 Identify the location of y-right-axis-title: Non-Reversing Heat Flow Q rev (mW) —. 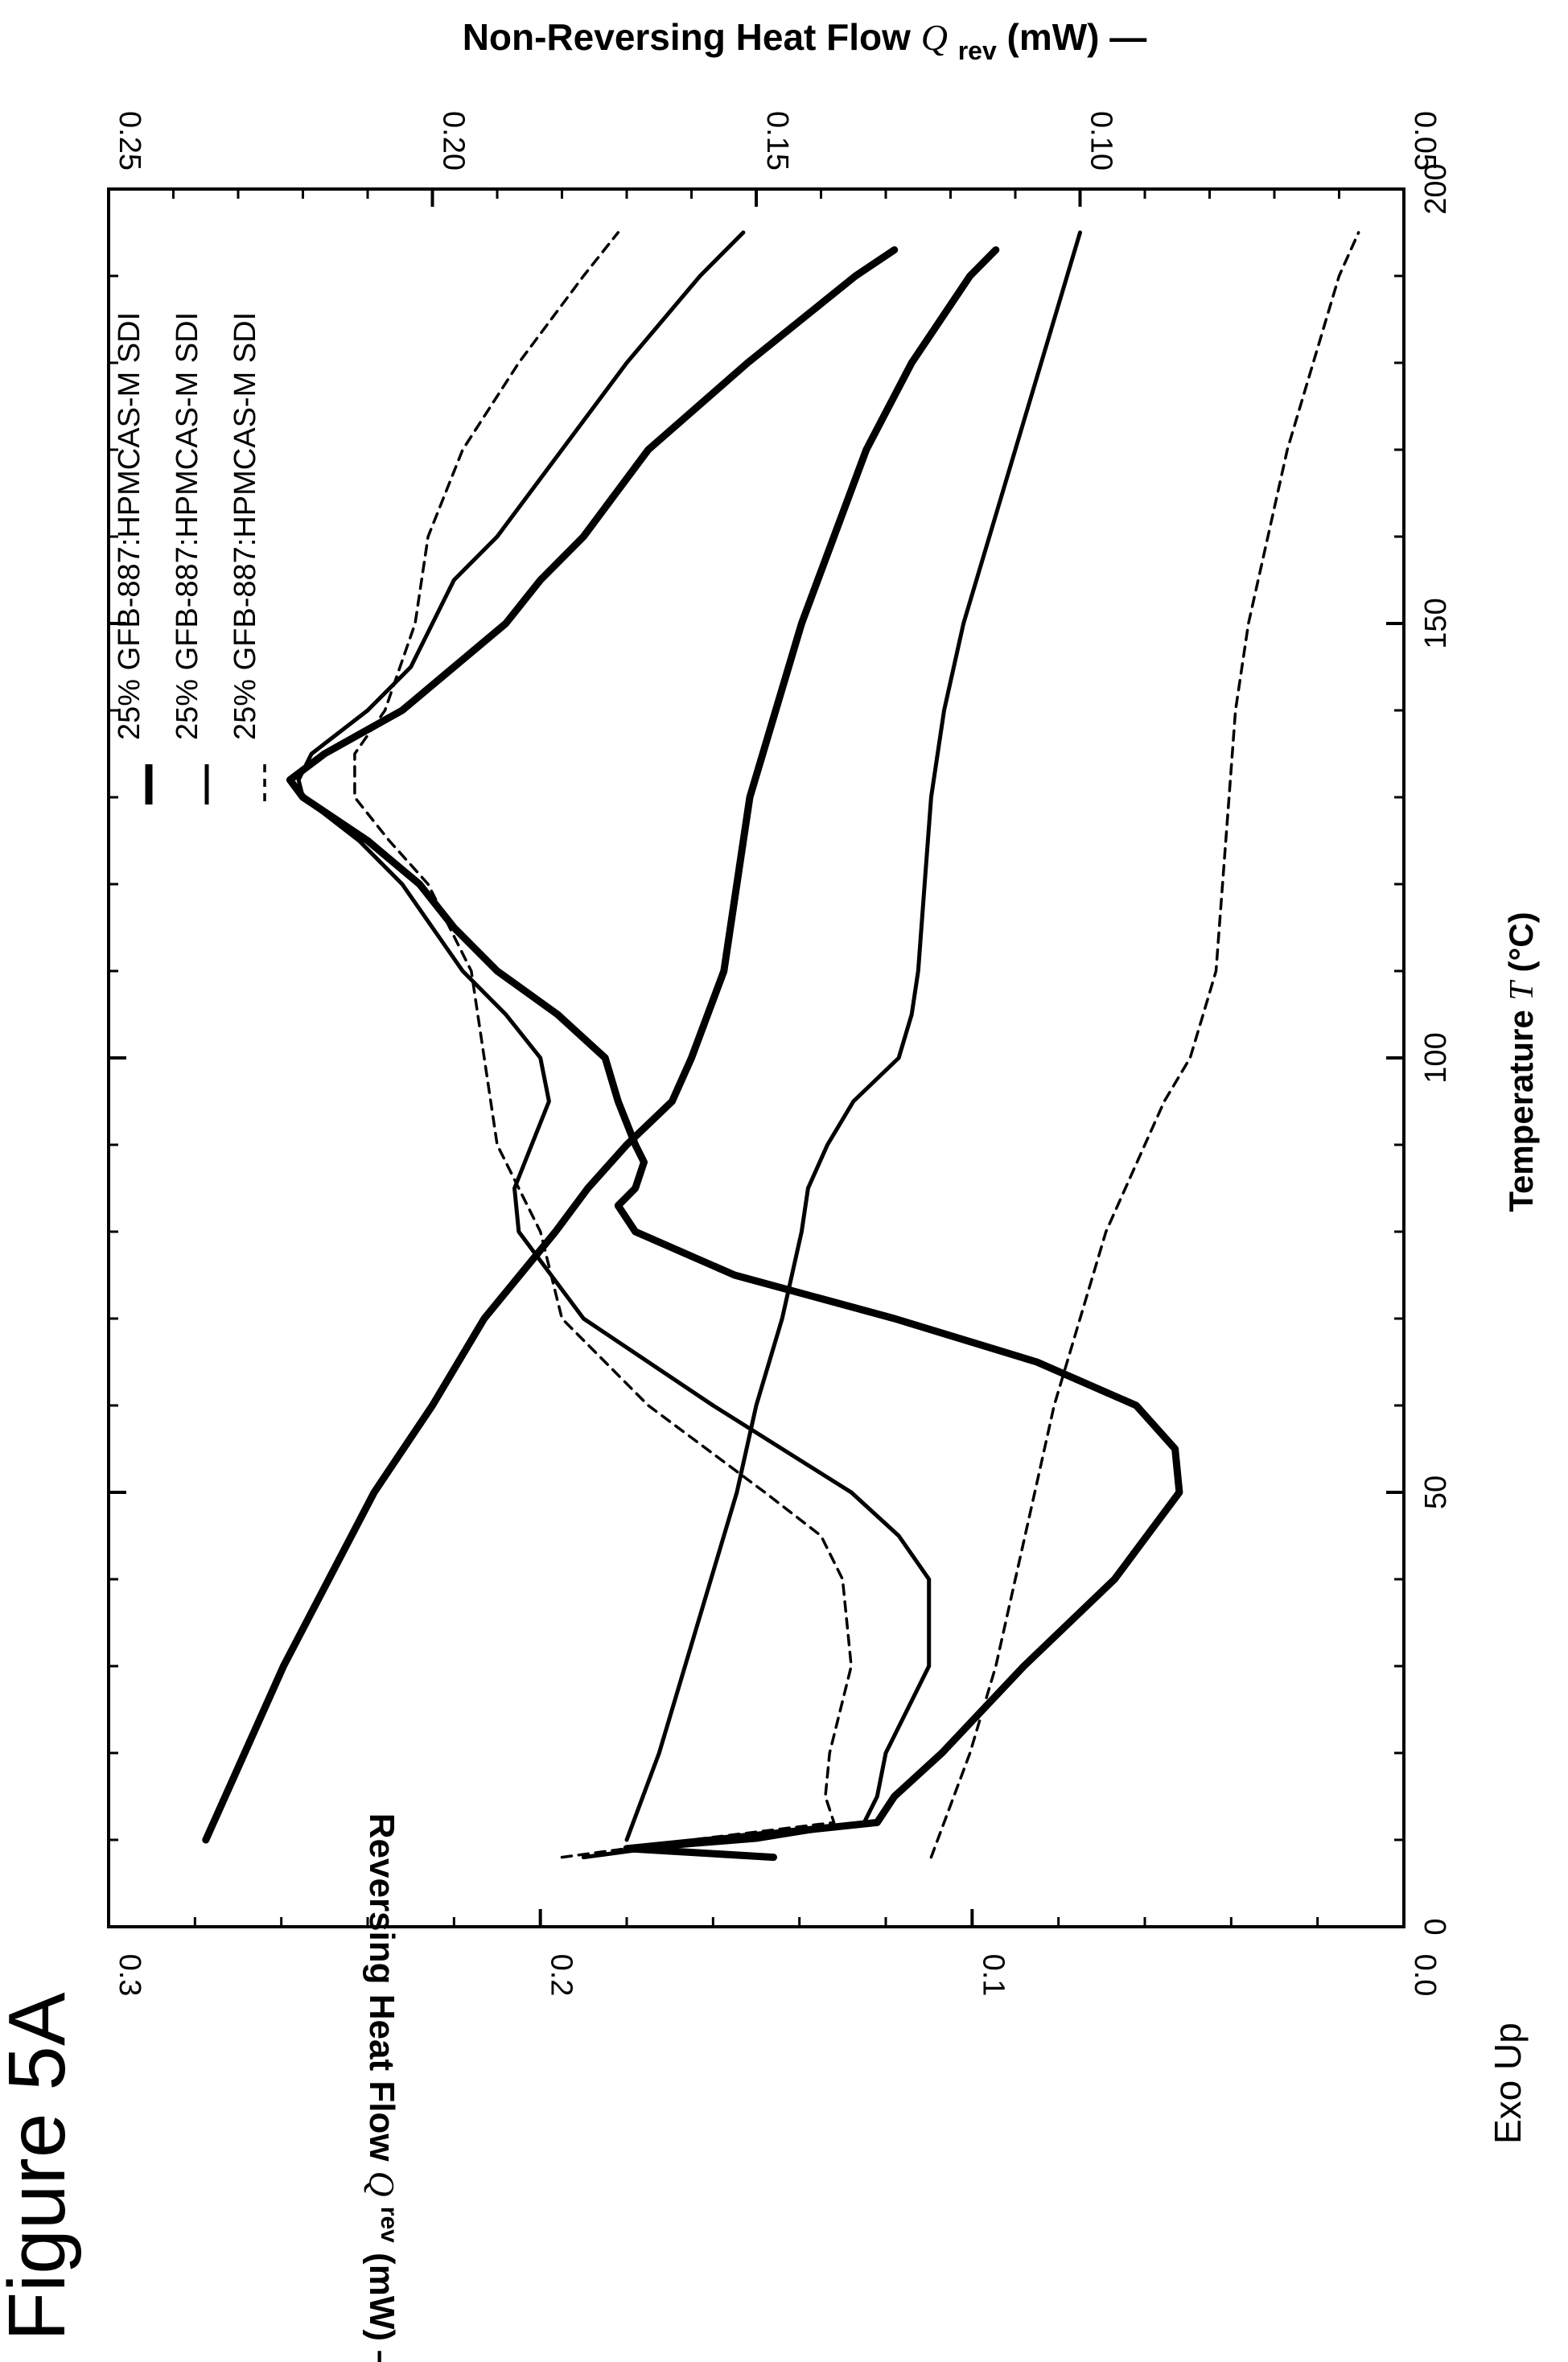
(805, 42).